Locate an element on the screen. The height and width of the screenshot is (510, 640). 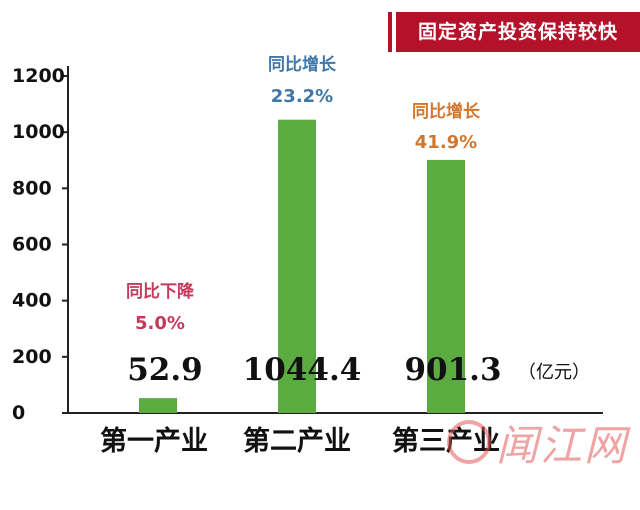
y-tick-label: 0 is located at coordinates (18, 413).